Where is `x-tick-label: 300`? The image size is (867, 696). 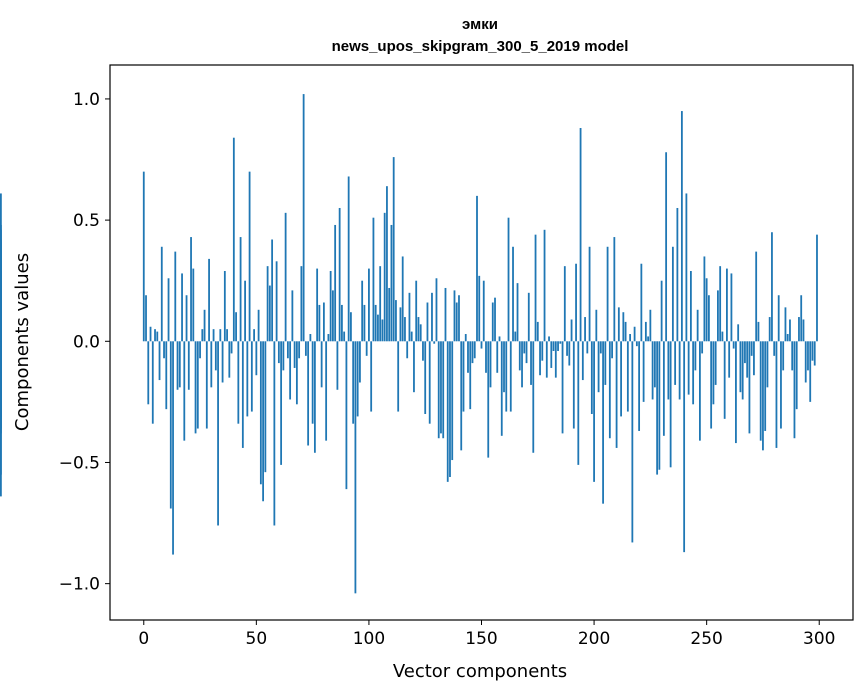
x-tick-label: 300 is located at coordinates (819, 639).